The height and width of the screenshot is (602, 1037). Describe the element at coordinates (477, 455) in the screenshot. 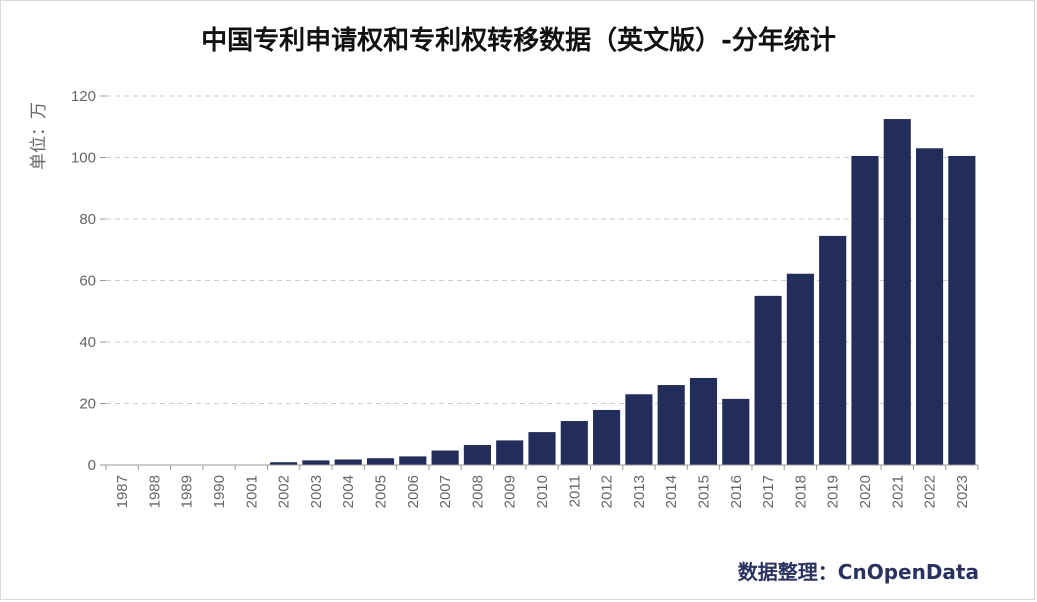

I see `bar-2008` at that location.